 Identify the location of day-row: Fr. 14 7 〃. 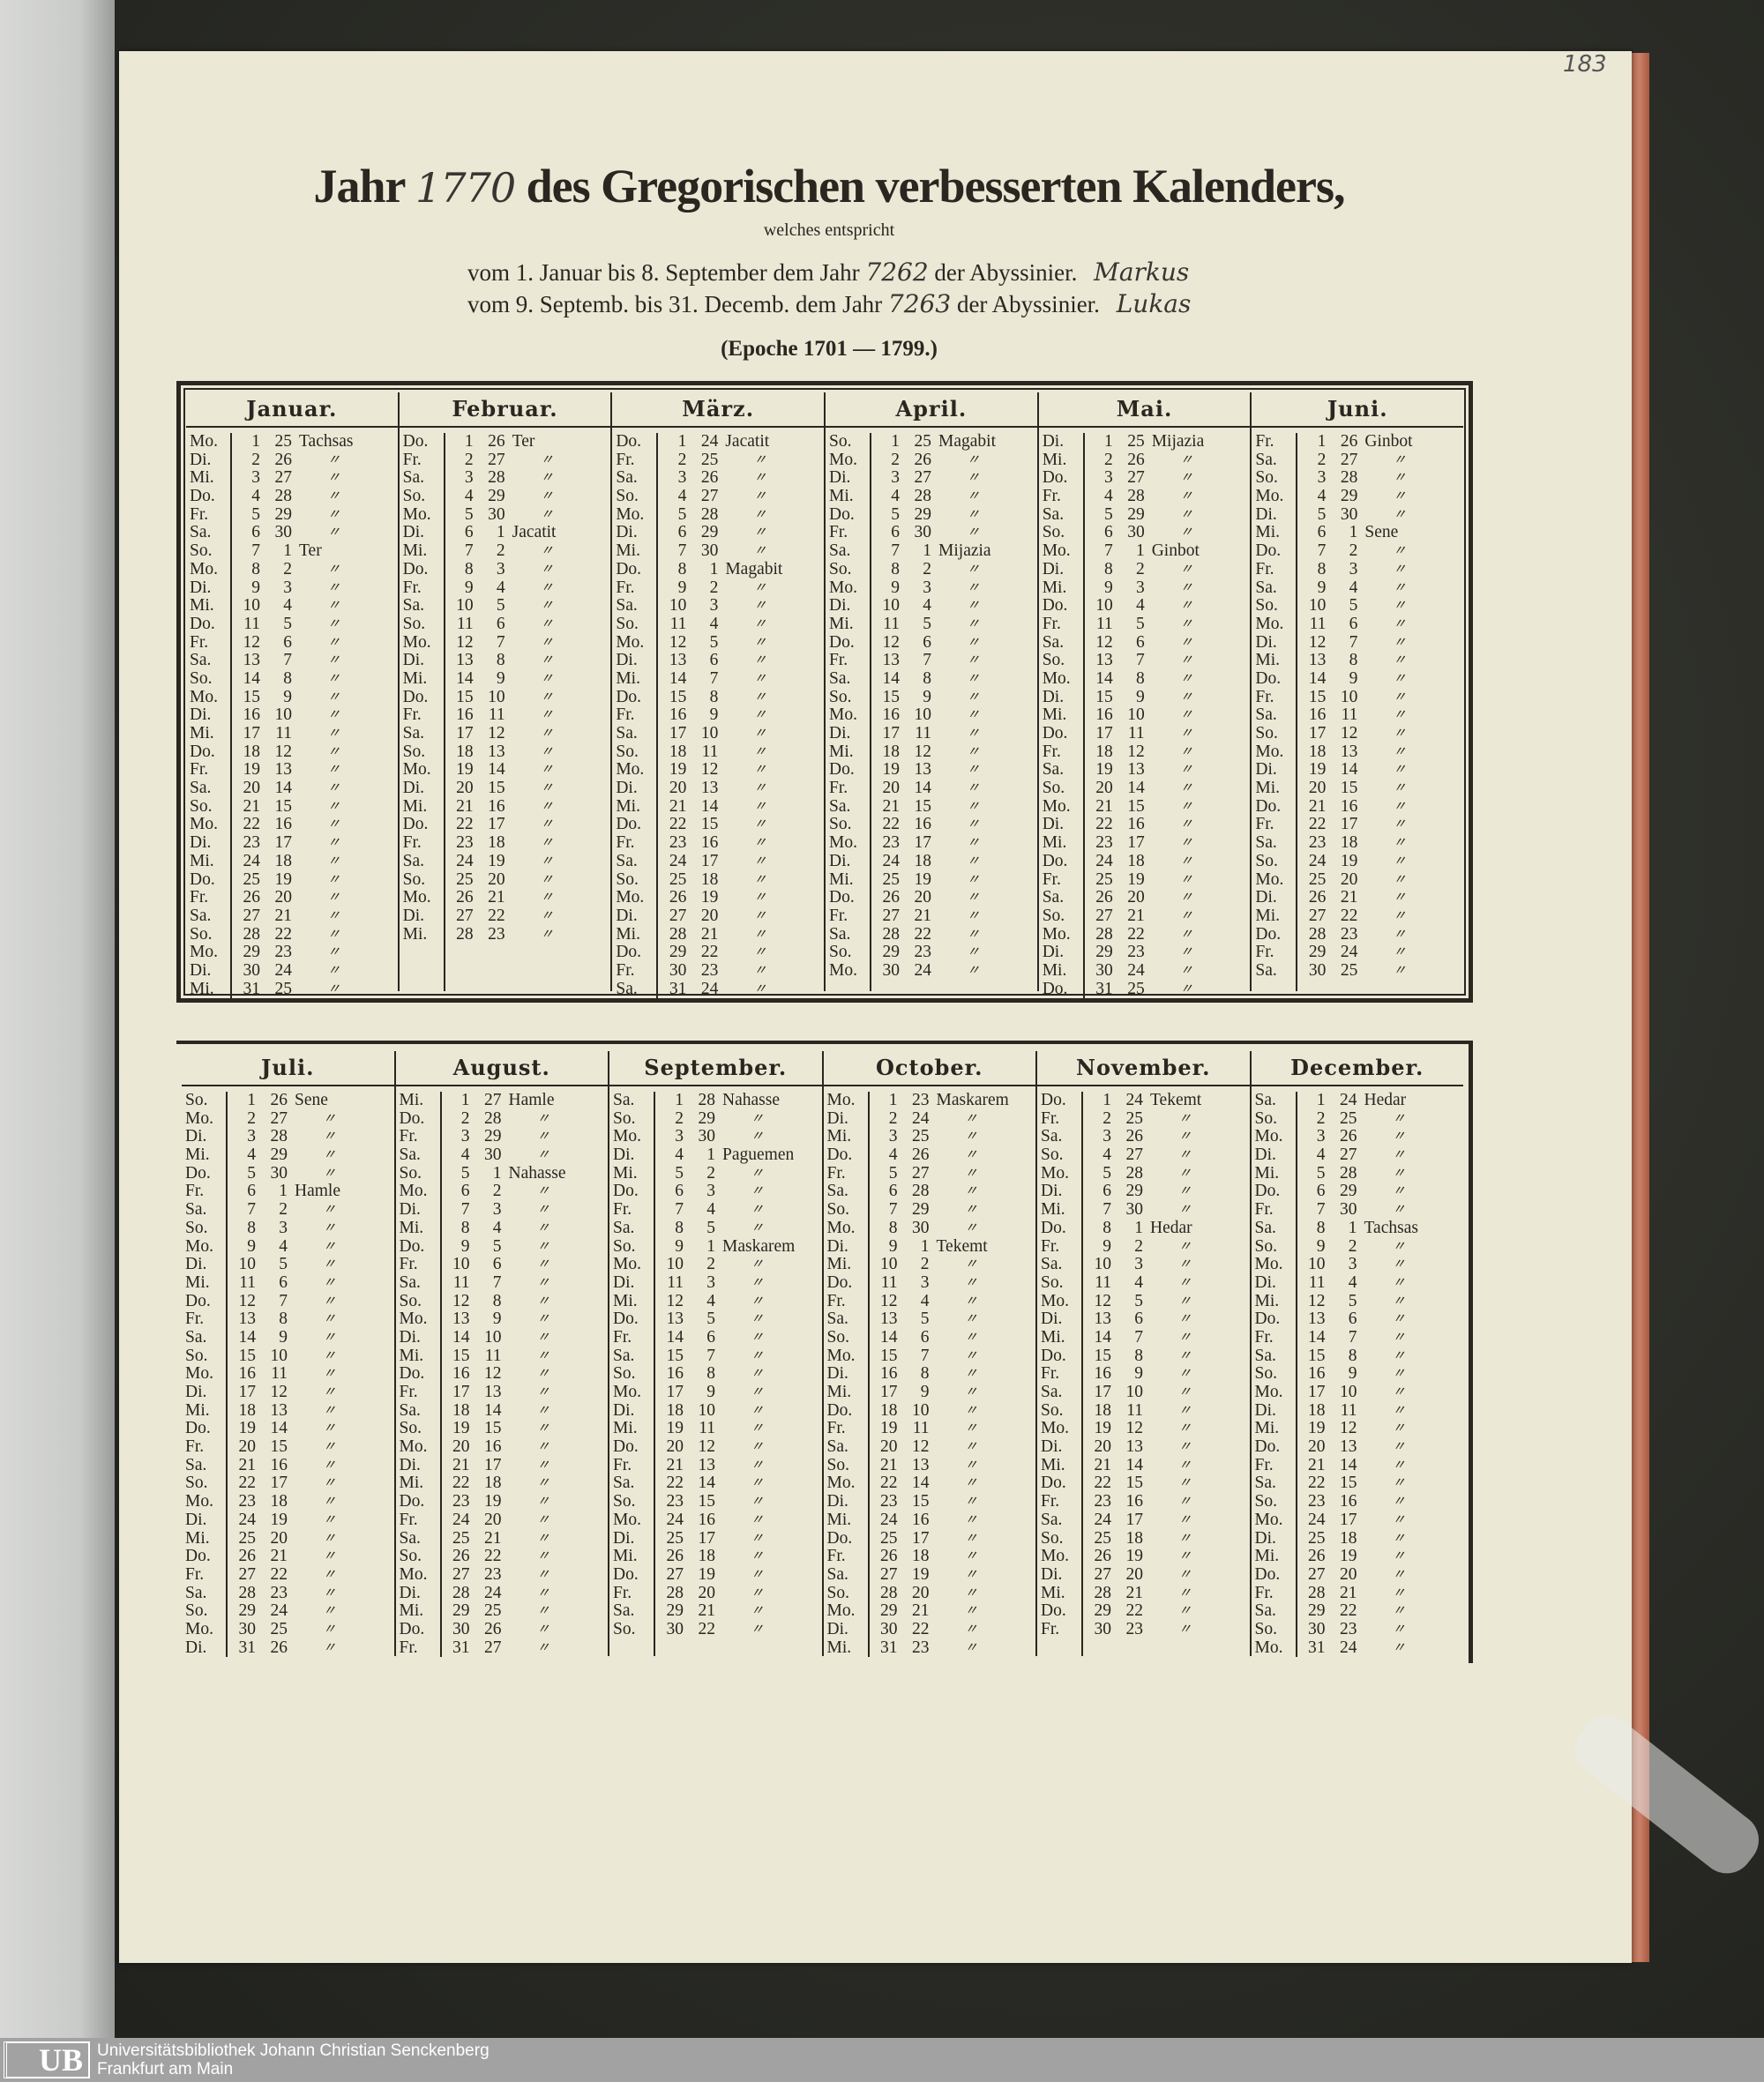
(1358, 1337).